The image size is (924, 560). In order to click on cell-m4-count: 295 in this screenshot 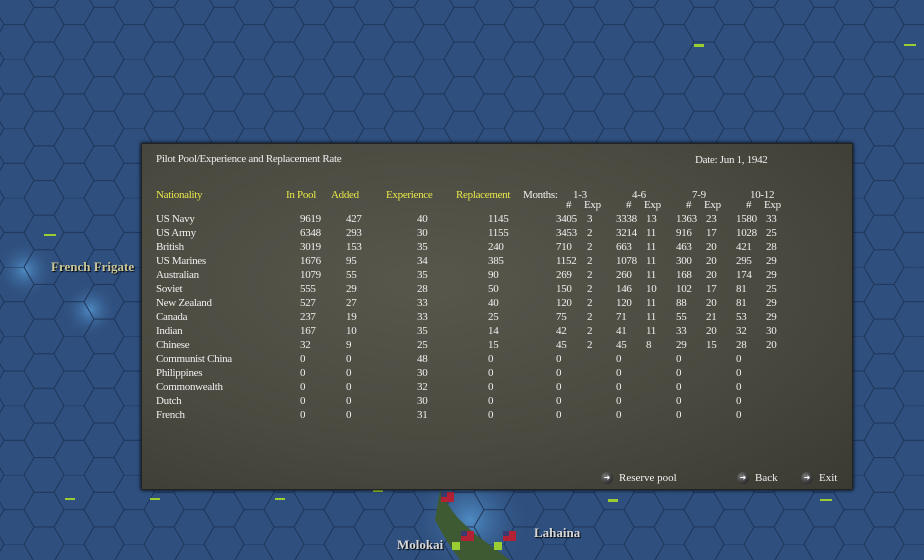, I will do `click(744, 261)`.